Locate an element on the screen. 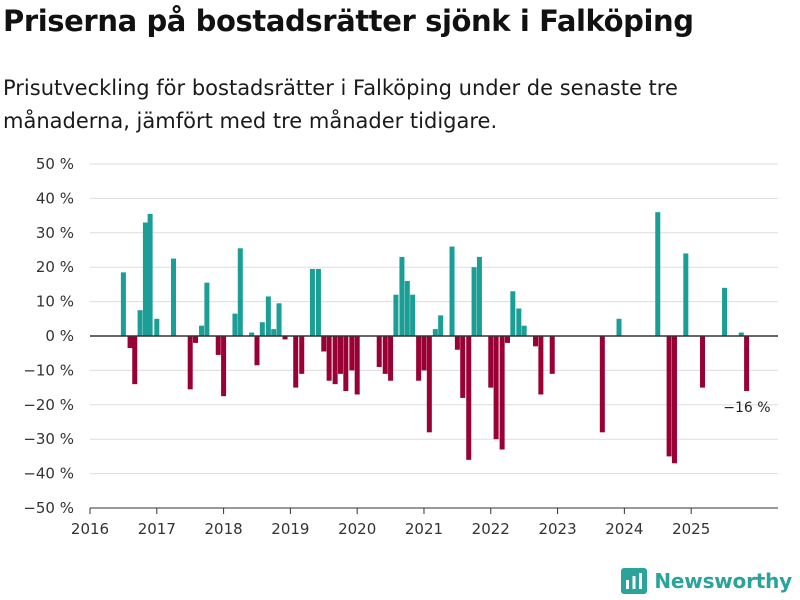 The height and width of the screenshot is (600, 800). x-tick-label: 2021 is located at coordinates (424, 529).